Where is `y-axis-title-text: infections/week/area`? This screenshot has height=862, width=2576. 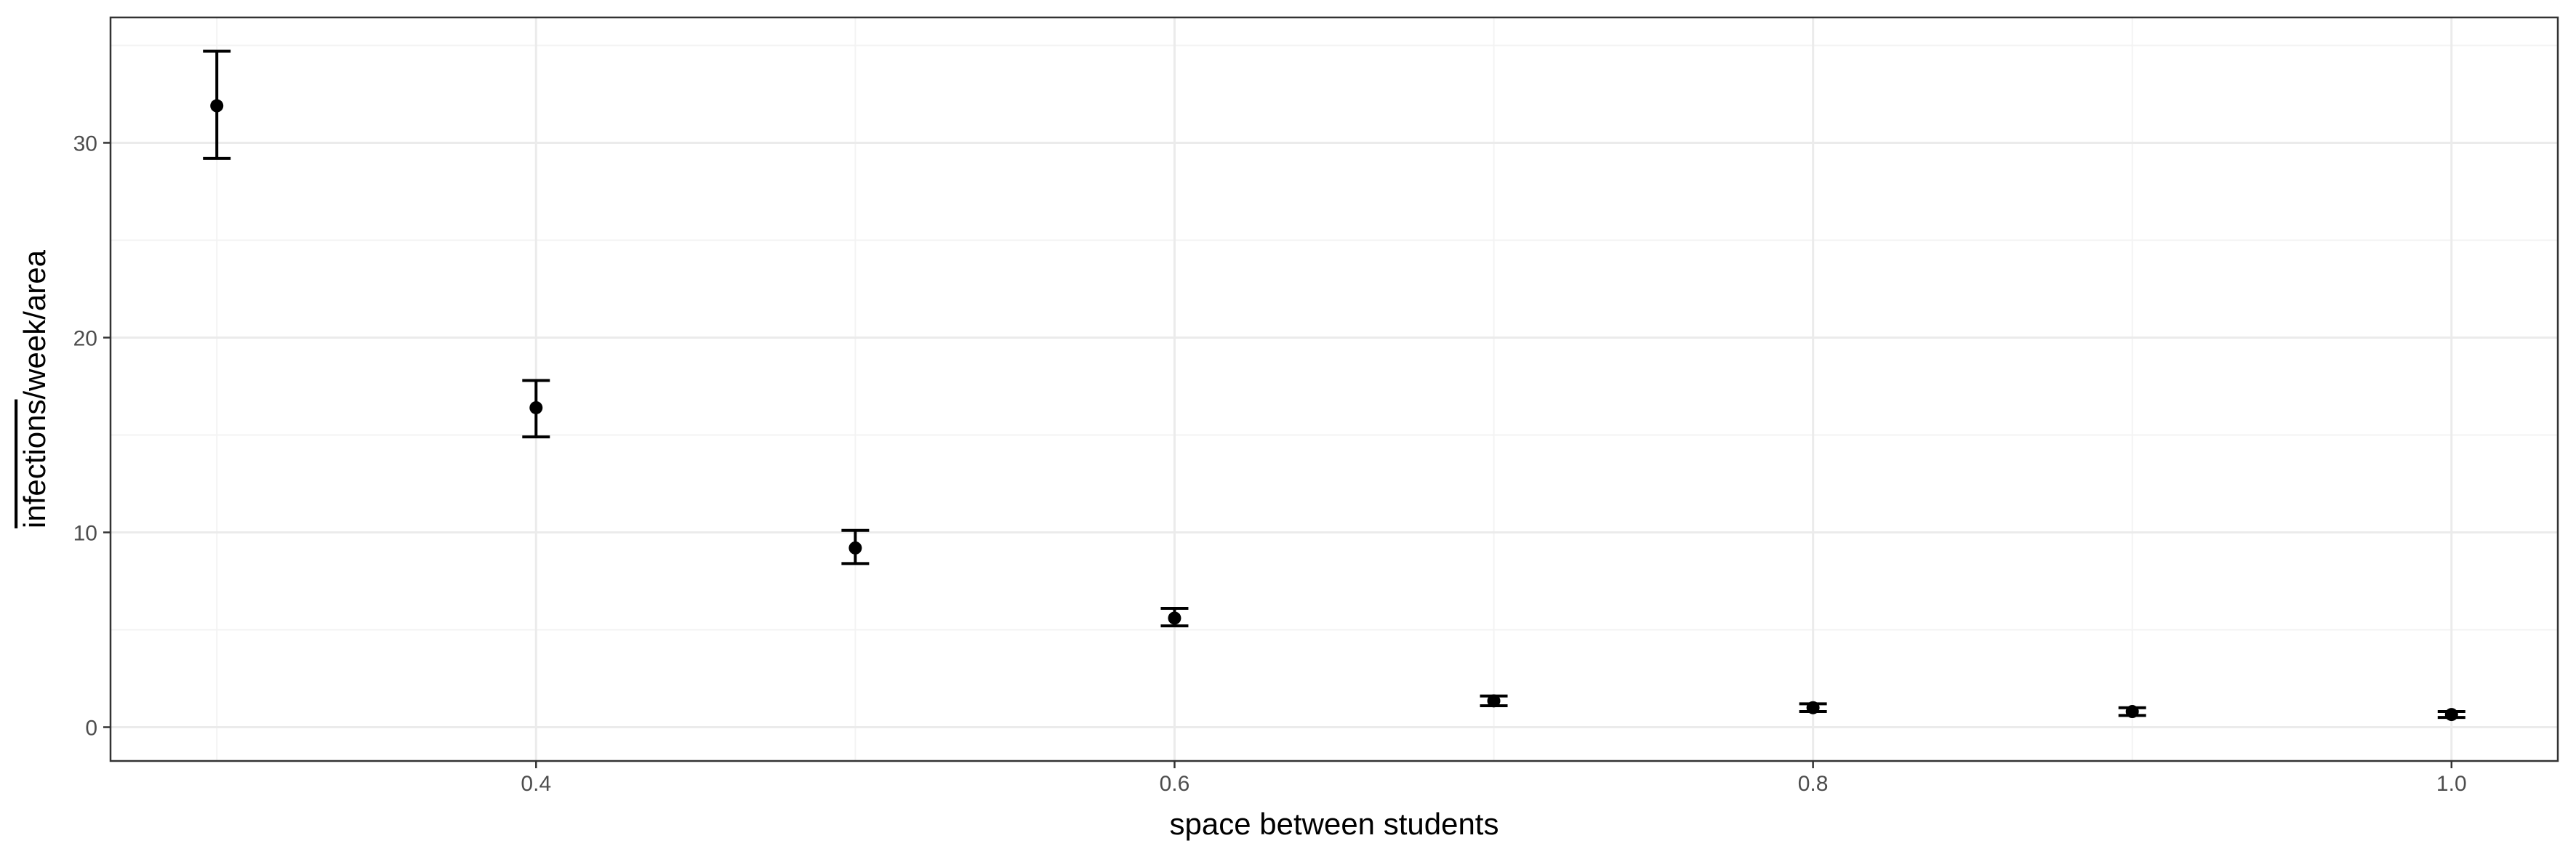
y-axis-title-text: infections/week/area is located at coordinates (34, 388).